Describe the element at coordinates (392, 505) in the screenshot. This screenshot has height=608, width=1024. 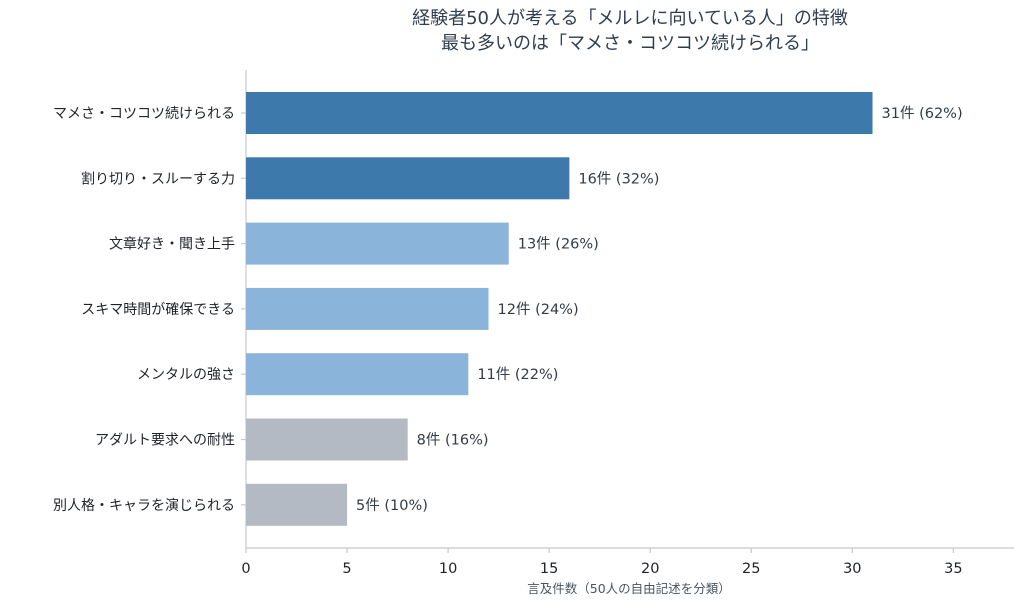
I see `value-label: 5件 (10%)` at that location.